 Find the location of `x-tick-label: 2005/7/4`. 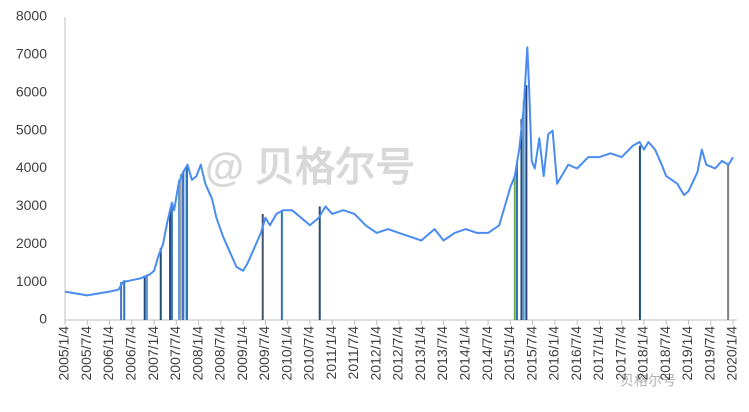

x-tick-label: 2005/7/4 is located at coordinates (86, 353).